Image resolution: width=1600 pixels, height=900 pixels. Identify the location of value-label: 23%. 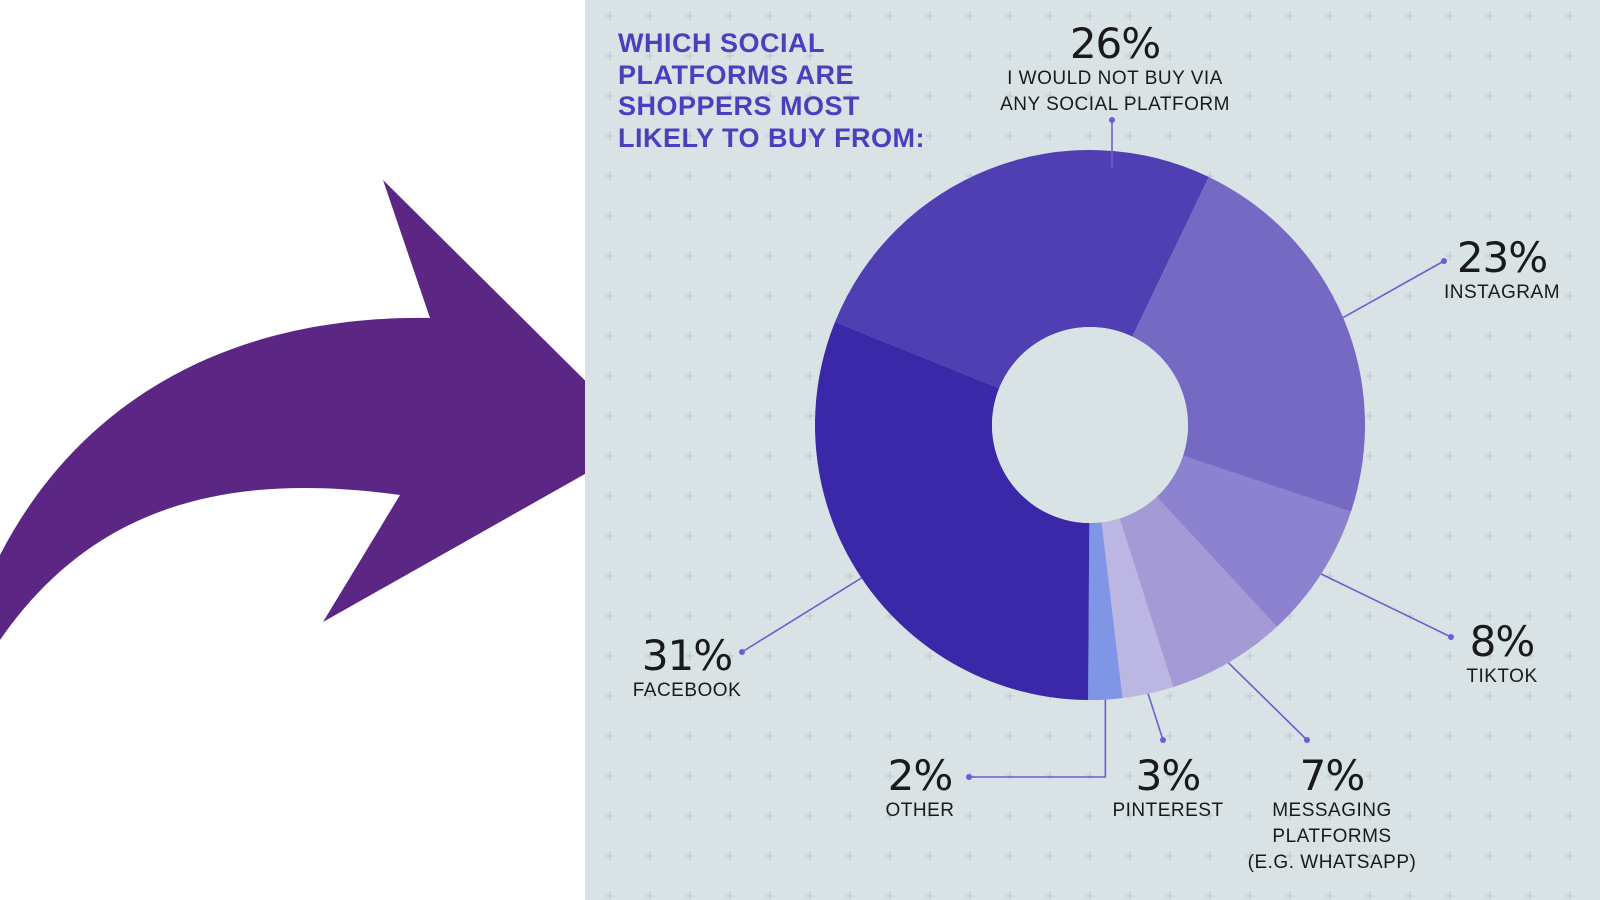
(1502, 257).